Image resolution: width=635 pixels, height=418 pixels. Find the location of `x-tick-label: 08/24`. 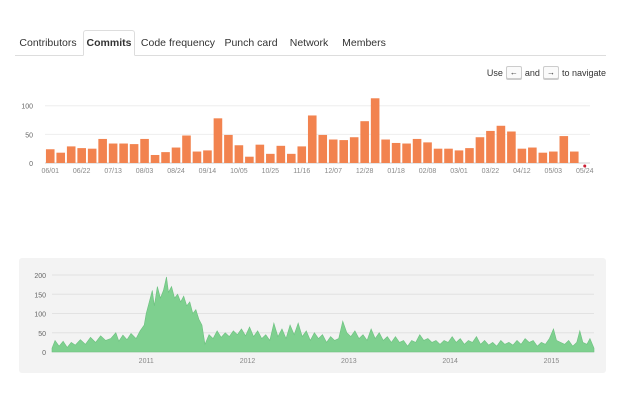

x-tick-label: 08/24 is located at coordinates (176, 171).